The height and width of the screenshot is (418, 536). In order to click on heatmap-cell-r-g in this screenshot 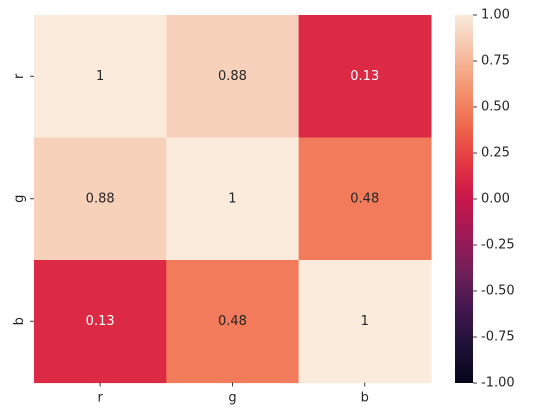, I will do `click(233, 77)`.